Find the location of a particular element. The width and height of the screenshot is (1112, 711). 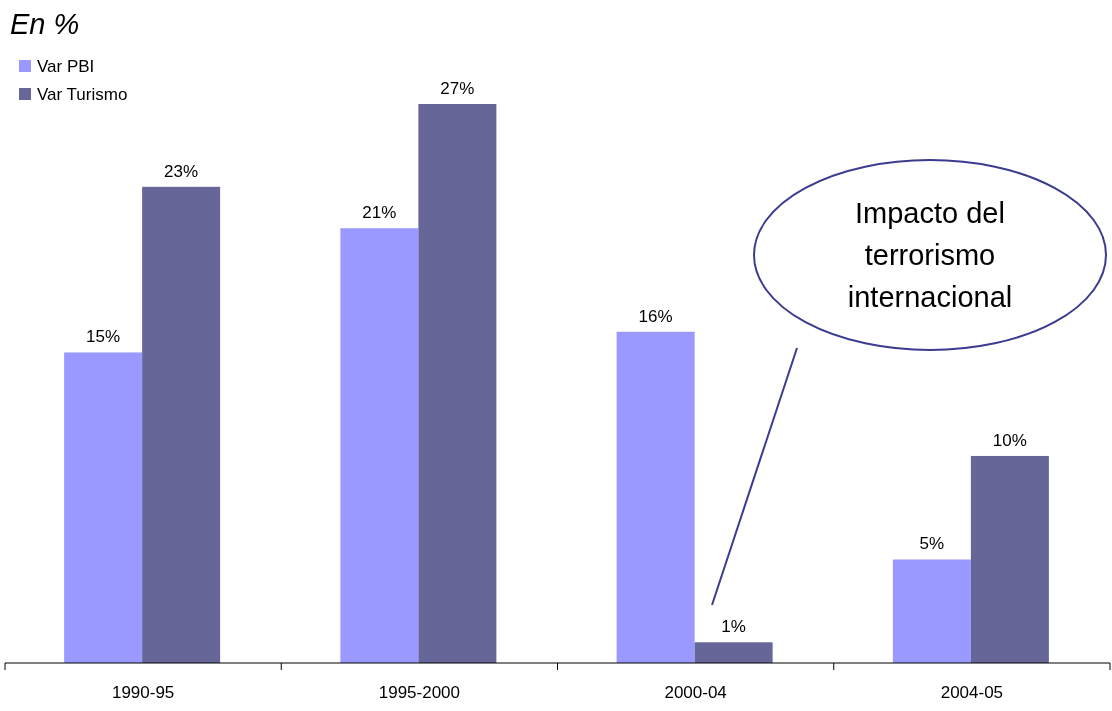

x-tick-label: 1990-95 is located at coordinates (143, 692).